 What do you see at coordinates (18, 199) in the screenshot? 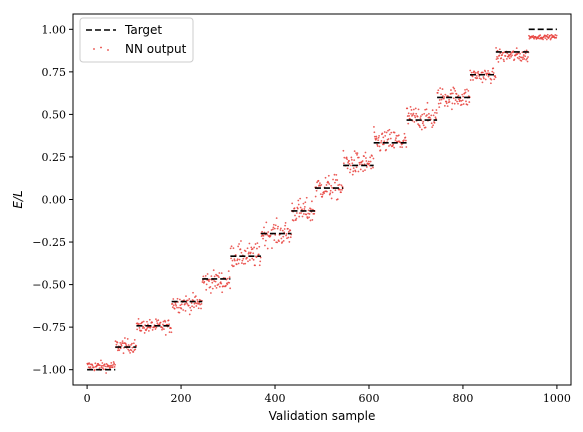
I see `y-axis-label: E/L` at bounding box center [18, 199].